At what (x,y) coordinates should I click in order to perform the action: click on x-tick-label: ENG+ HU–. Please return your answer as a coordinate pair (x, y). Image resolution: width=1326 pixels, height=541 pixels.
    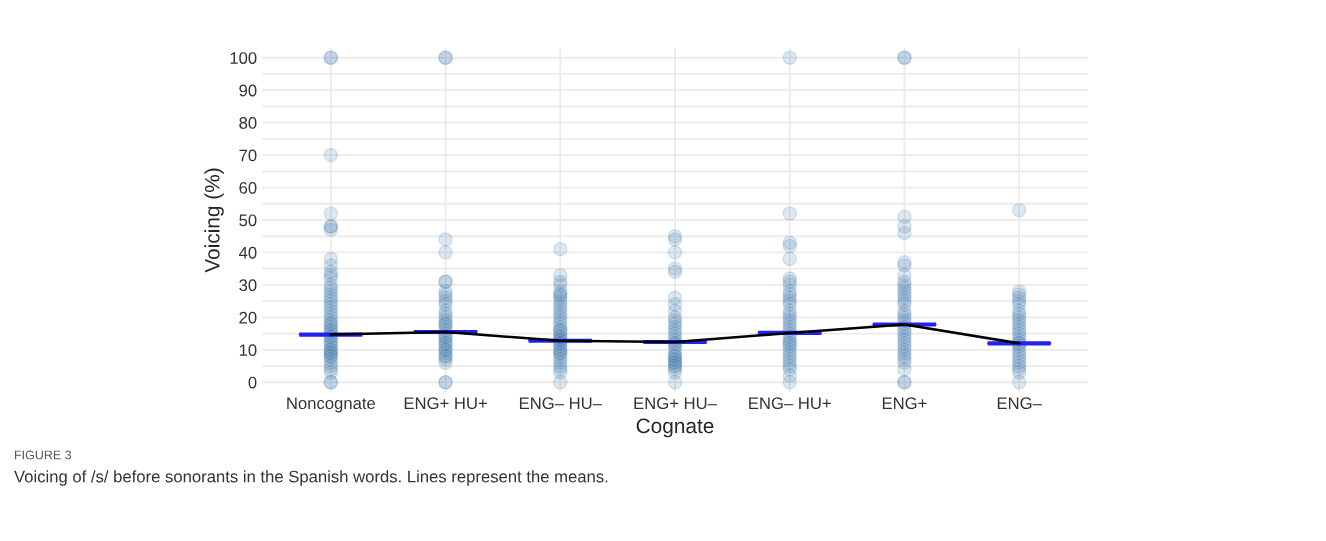
    Looking at the image, I should click on (675, 403).